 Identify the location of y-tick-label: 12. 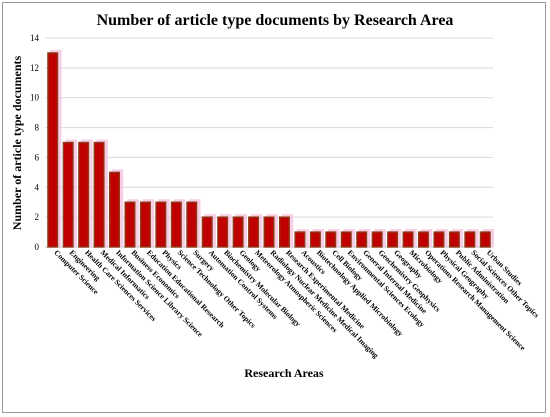
(34, 68).